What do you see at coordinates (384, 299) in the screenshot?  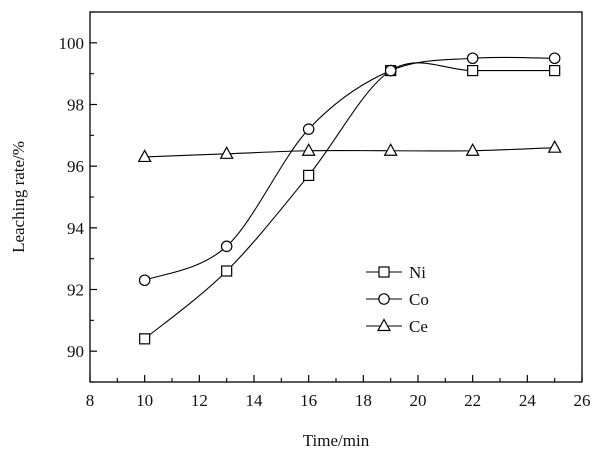 I see `legend-marker-co` at bounding box center [384, 299].